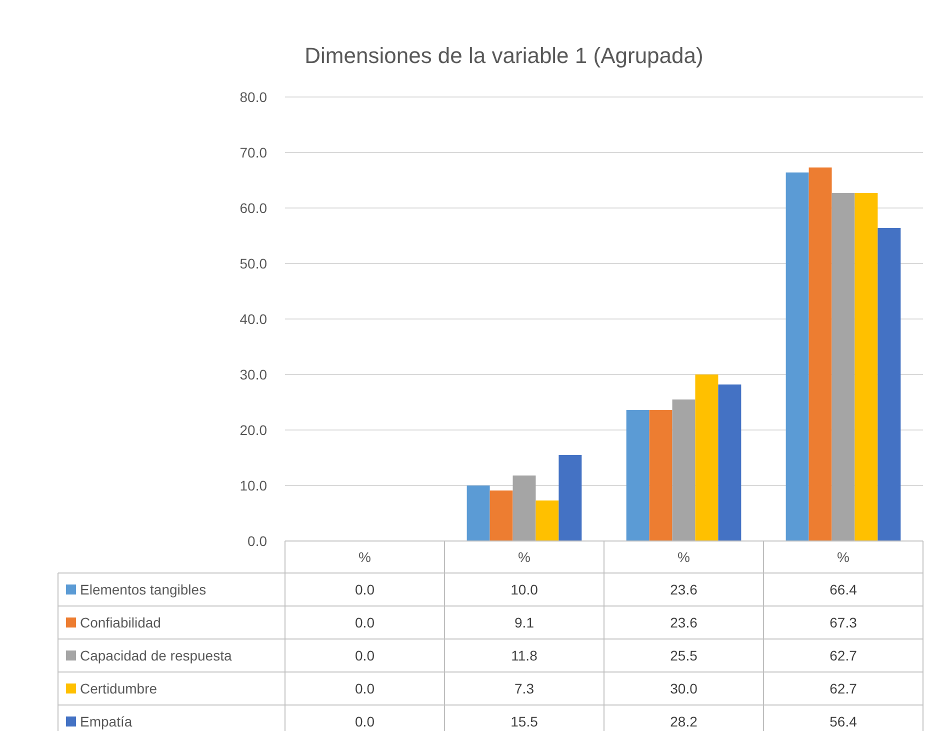  I want to click on y-tick-label: 80.0, so click(254, 96).